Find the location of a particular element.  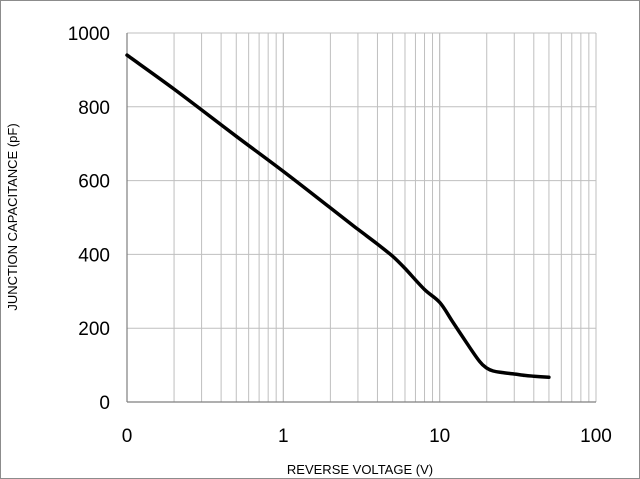

y-tick-labels: 0 200 400 600 800 1000 is located at coordinates (89, 219).